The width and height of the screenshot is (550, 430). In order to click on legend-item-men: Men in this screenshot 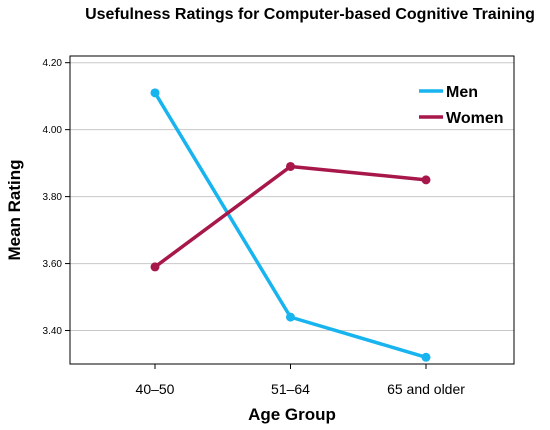, I will do `click(448, 92)`.